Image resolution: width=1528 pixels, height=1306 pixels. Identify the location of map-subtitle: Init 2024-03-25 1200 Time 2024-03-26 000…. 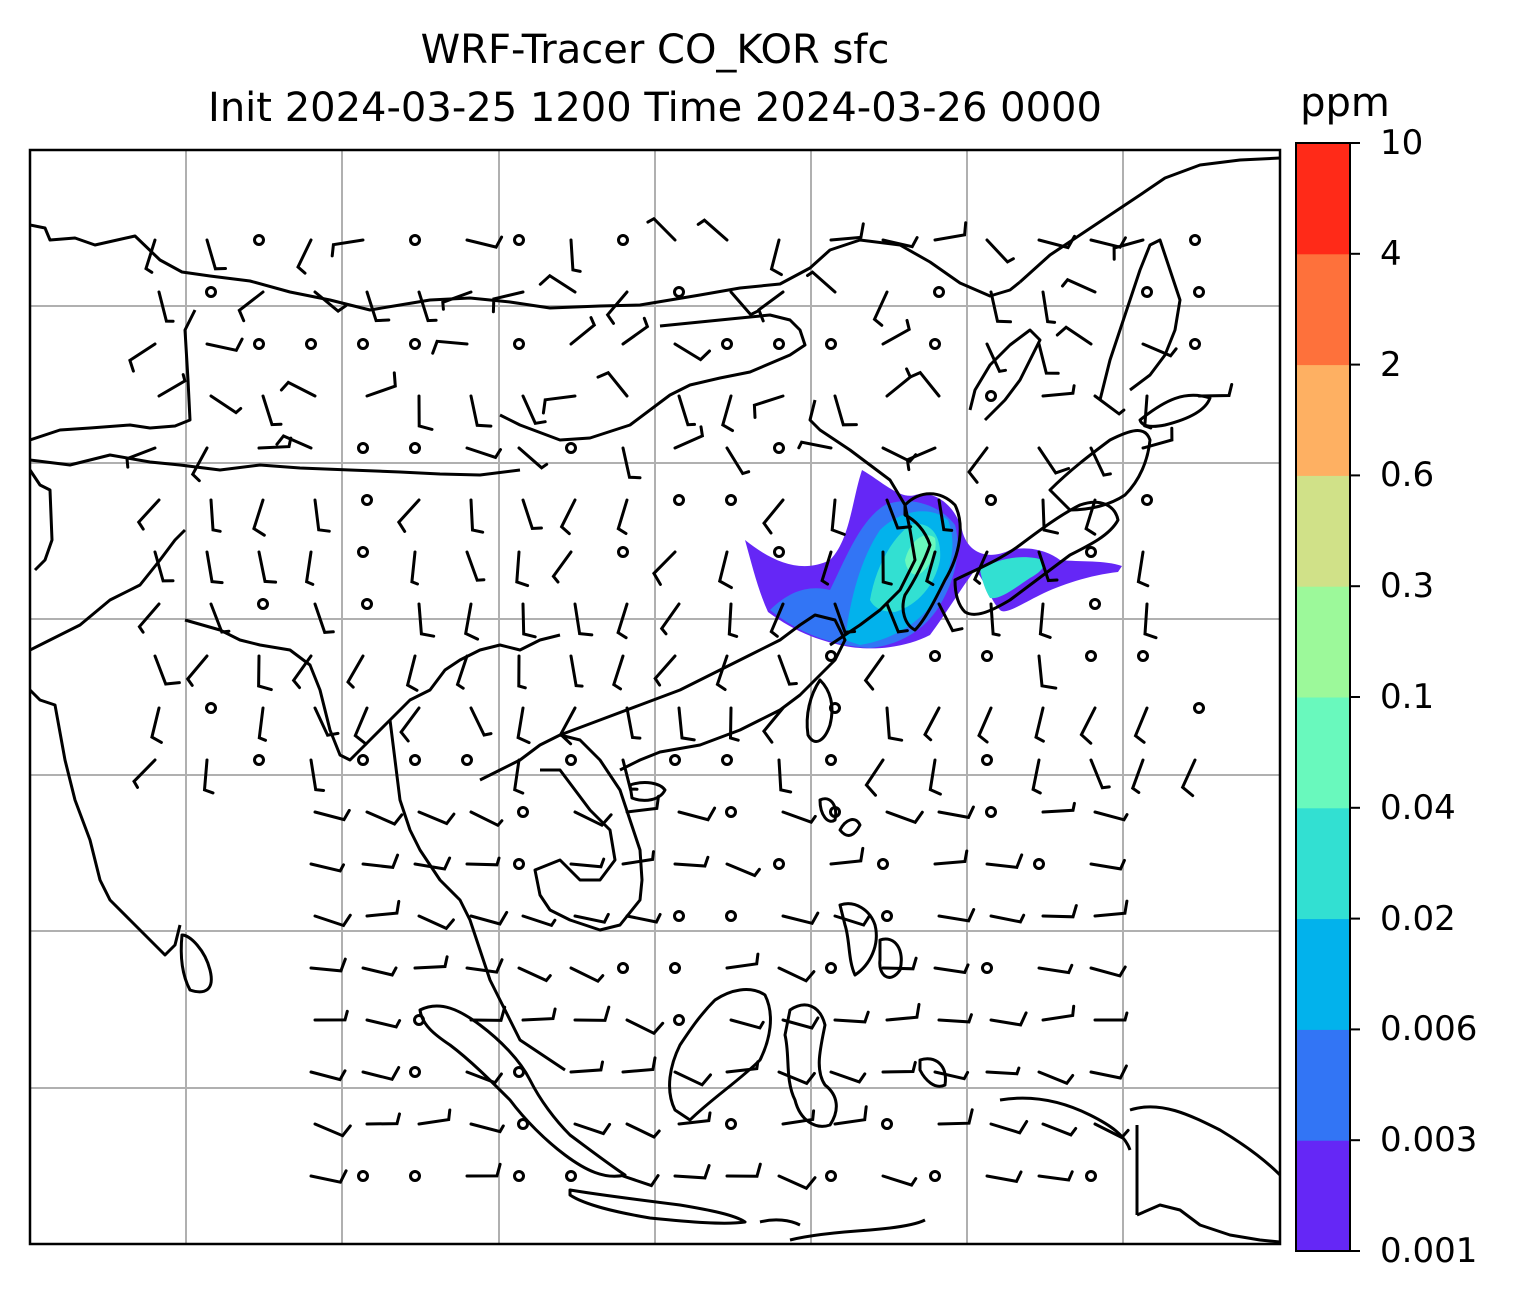
(655, 108).